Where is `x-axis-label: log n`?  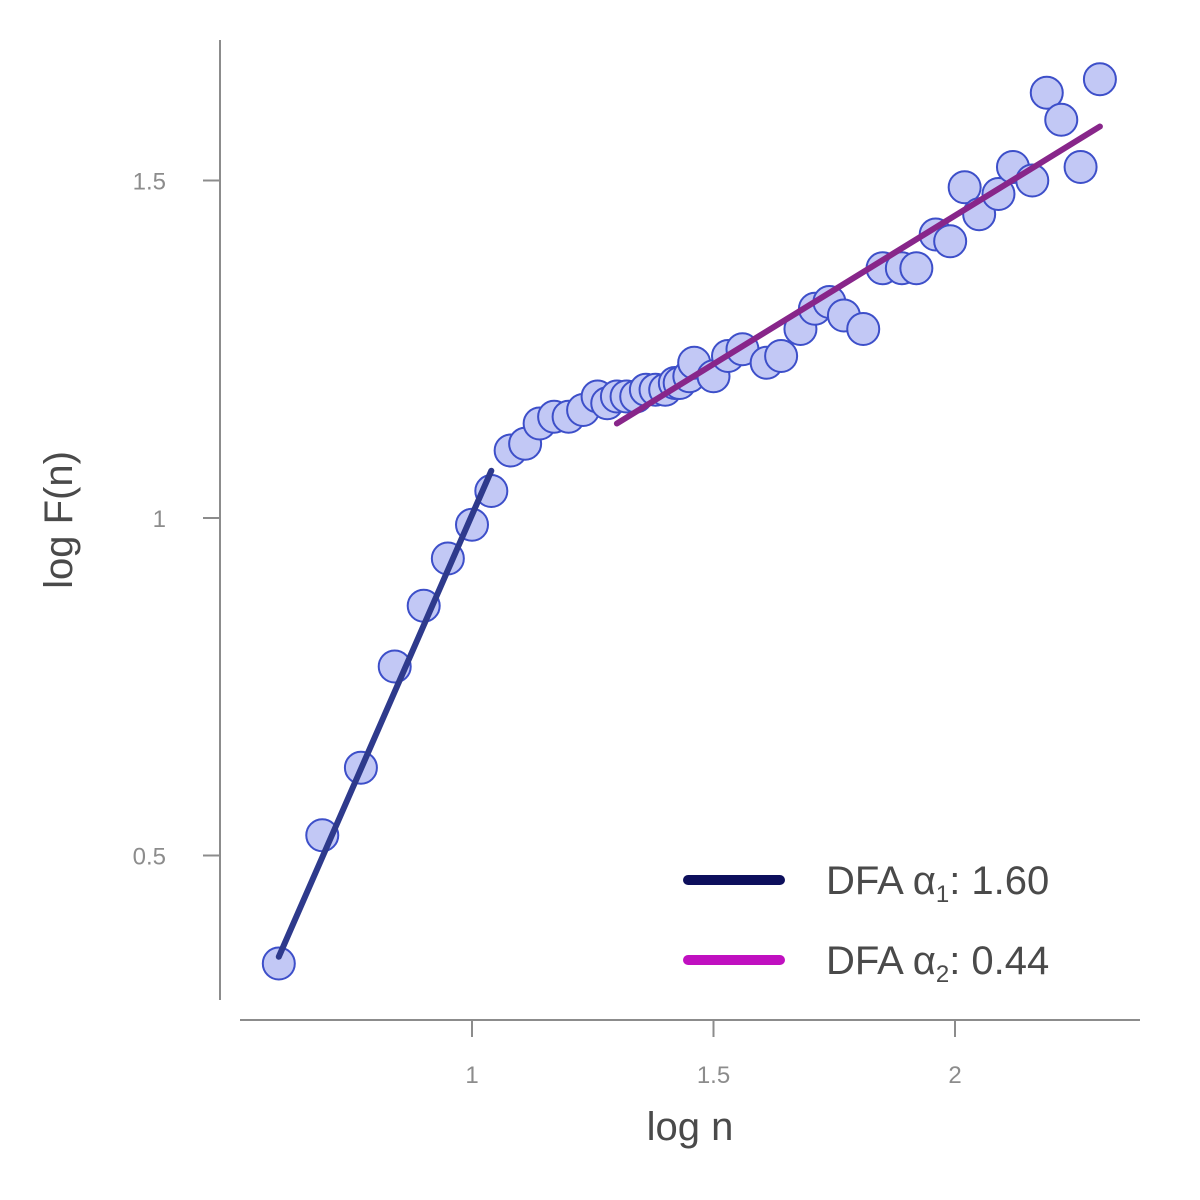 x-axis-label: log n is located at coordinates (690, 1127).